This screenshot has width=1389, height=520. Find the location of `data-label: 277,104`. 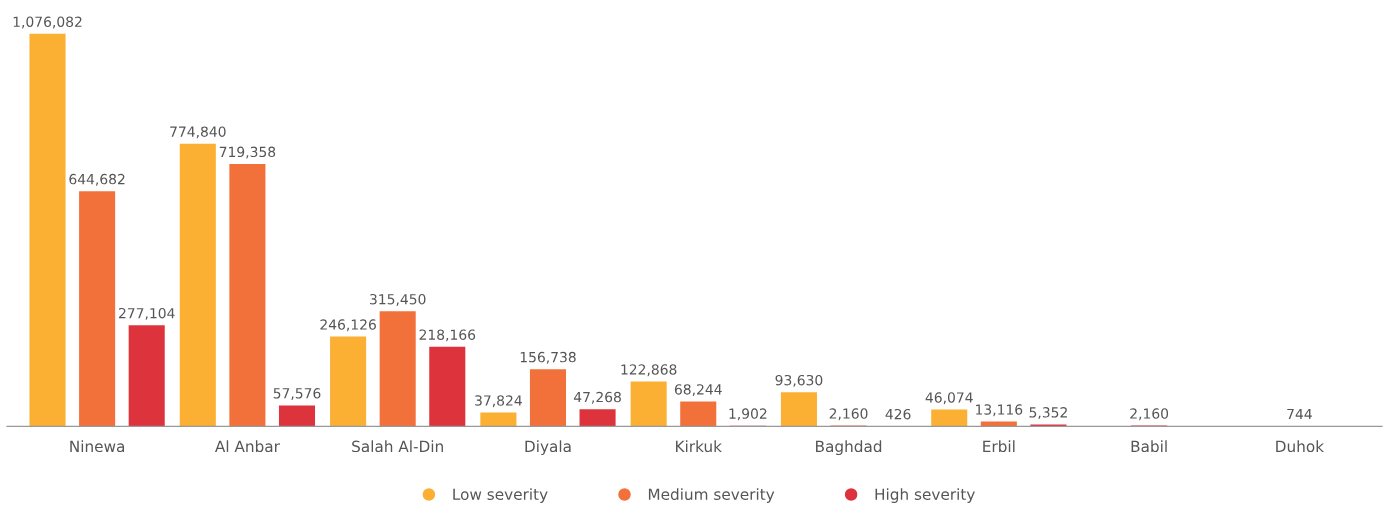

data-label: 277,104 is located at coordinates (147, 313).